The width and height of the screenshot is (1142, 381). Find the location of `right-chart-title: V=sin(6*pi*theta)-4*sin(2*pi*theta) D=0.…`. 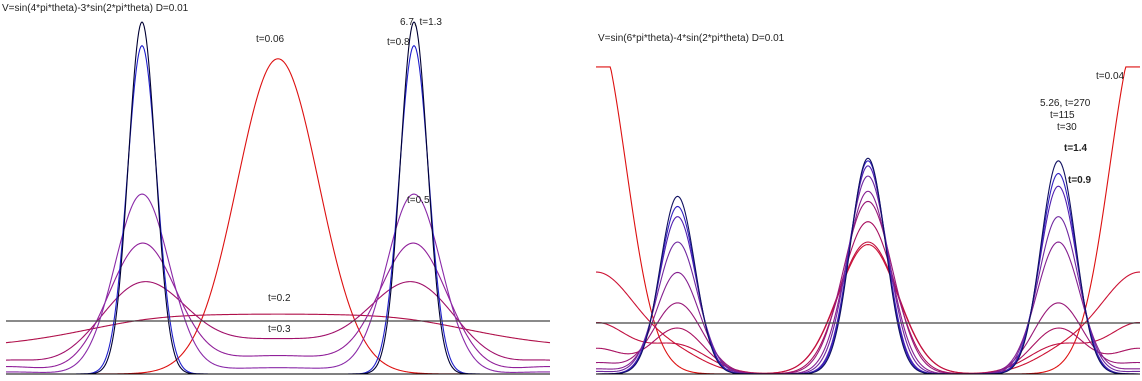

right-chart-title: V=sin(6*pi*theta)-4*sin(2*pi*theta) D=0.… is located at coordinates (691, 38).